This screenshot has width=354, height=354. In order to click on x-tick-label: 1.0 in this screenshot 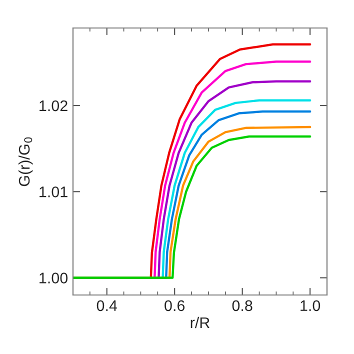, I will do `click(310, 306)`.